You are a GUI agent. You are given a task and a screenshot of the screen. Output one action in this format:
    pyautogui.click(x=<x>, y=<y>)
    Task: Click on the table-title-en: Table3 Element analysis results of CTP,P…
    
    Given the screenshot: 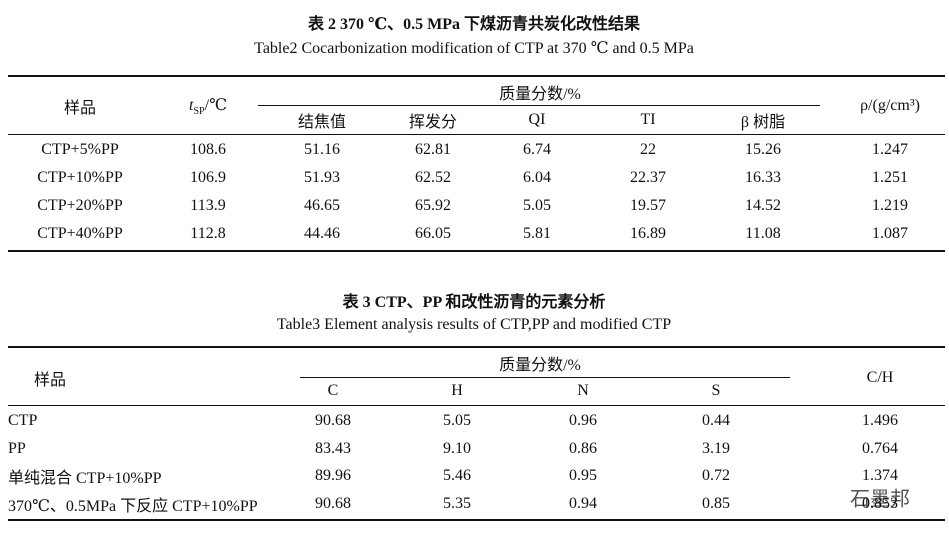 What is the action you would take?
    pyautogui.click(x=474, y=324)
    